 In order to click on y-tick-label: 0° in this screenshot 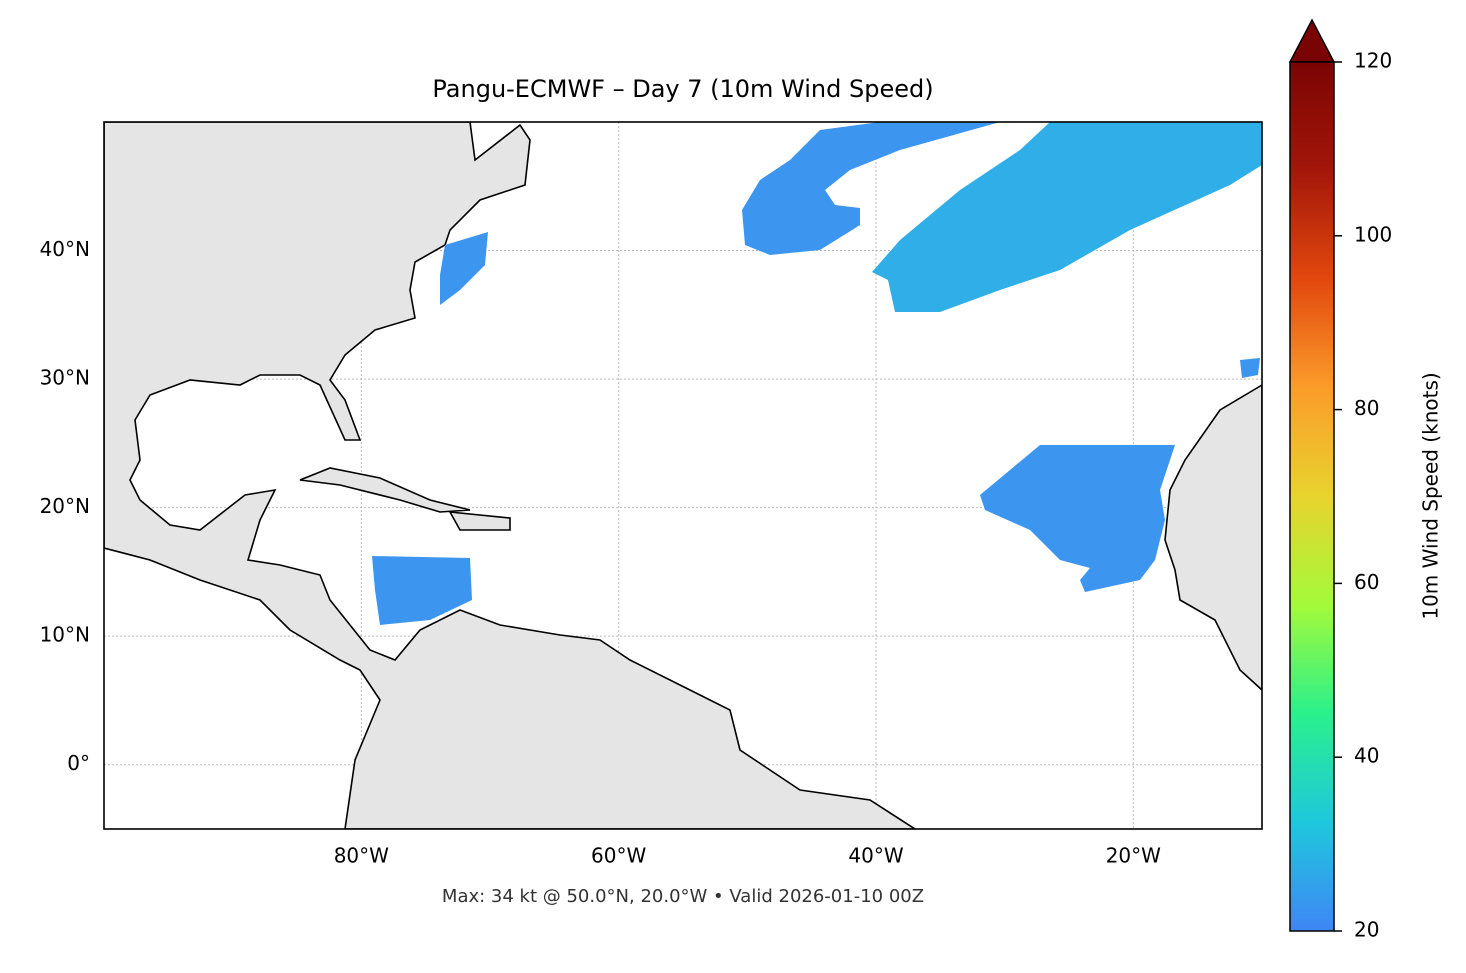, I will do `click(78, 763)`.